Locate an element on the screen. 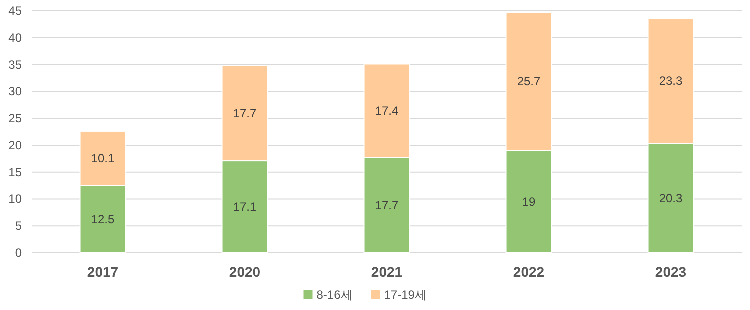 This screenshot has height=310, width=750. data-label: 17.1 is located at coordinates (245, 207).